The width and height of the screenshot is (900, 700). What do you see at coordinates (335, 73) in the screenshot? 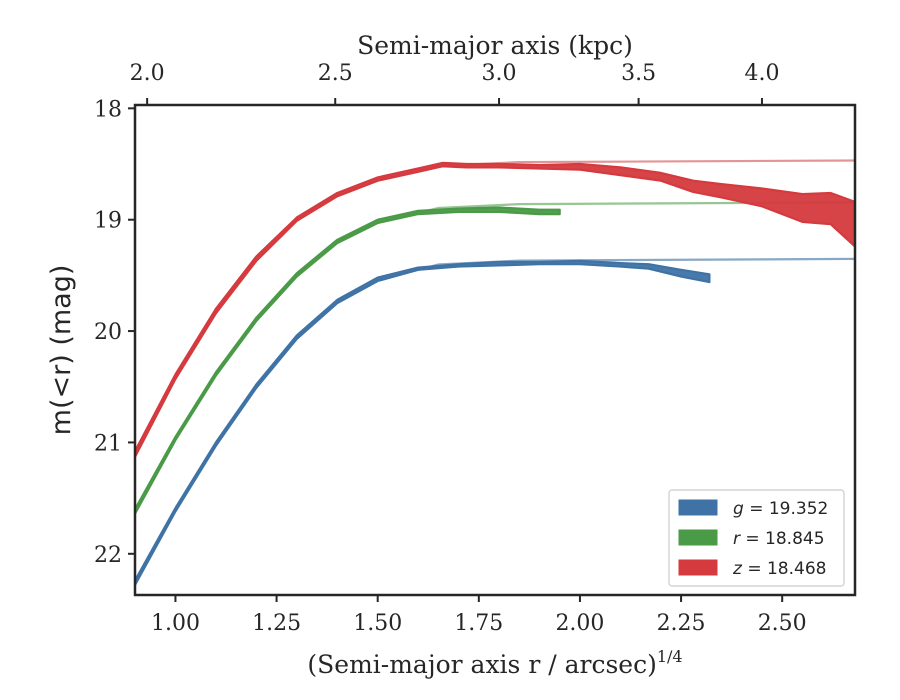
I see `top-tick-label: 2.5` at bounding box center [335, 73].